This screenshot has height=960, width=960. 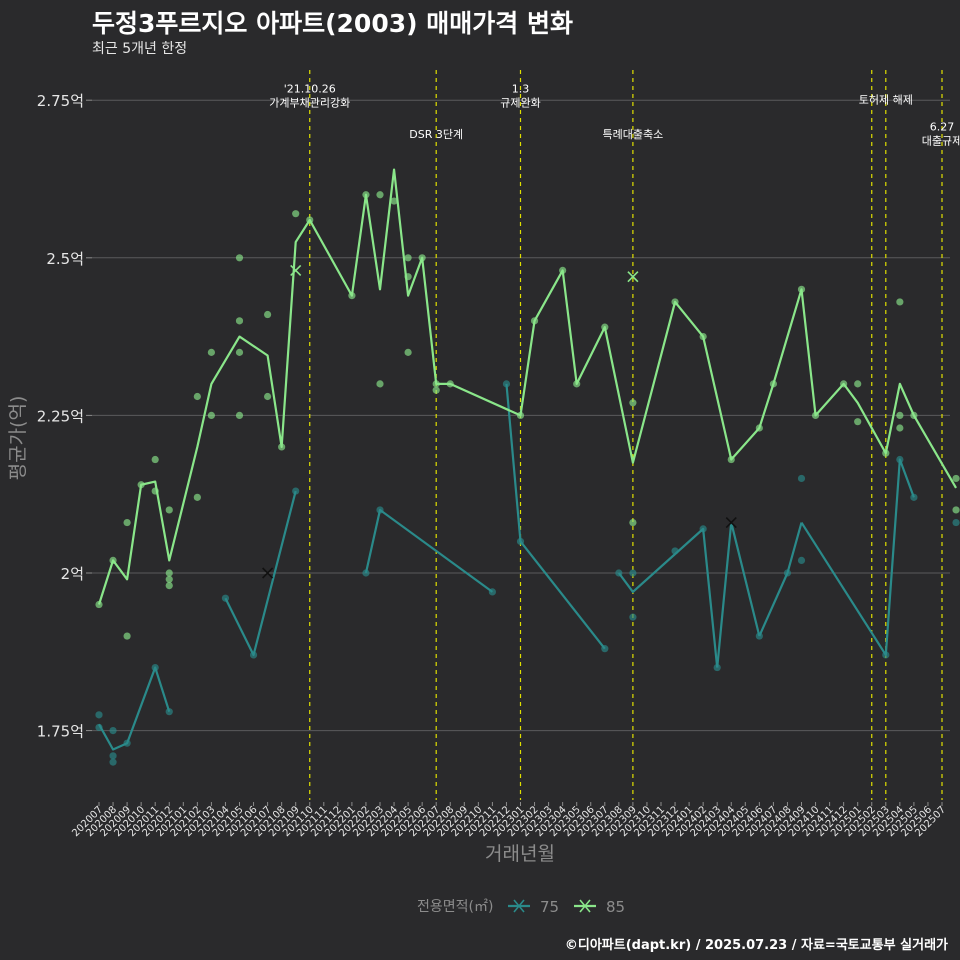 What do you see at coordinates (520, 854) in the screenshot?
I see `x-axis-label: 거래년월` at bounding box center [520, 854].